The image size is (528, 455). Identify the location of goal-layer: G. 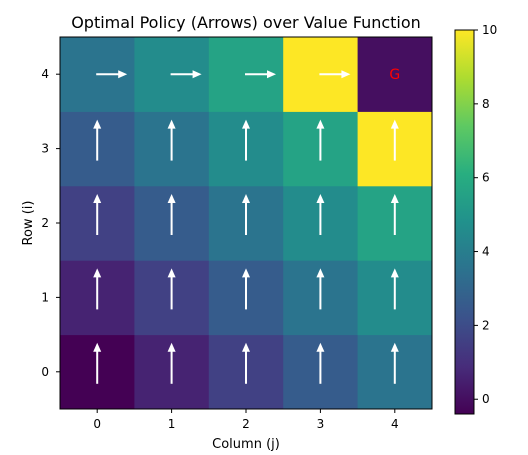
(394, 75).